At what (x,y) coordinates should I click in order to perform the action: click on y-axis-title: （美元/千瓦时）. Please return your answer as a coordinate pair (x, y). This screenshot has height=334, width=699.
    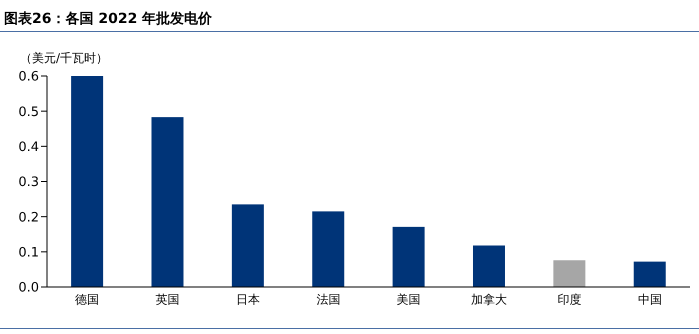
    Looking at the image, I should click on (64, 58).